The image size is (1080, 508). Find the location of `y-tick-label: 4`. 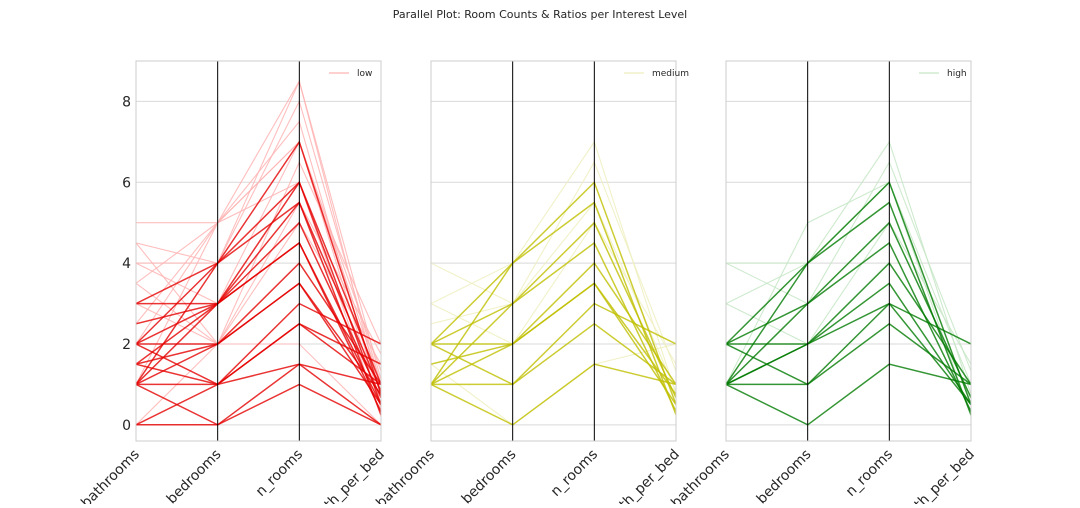

y-tick-label: 4 is located at coordinates (126, 264).